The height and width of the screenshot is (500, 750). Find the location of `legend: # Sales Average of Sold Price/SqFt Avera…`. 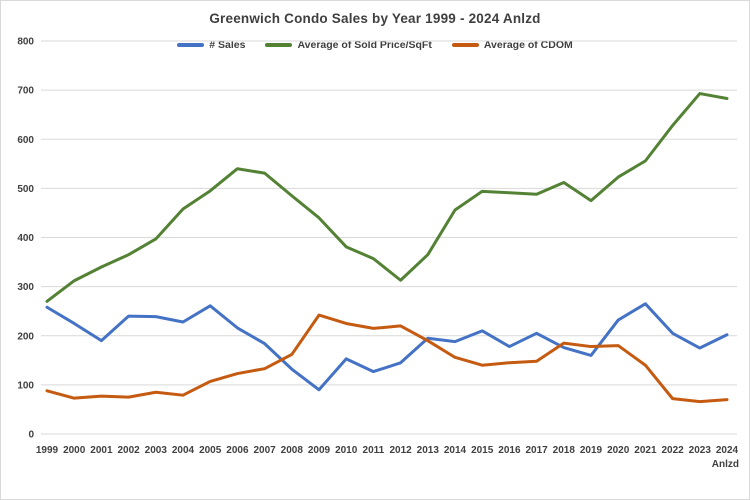

legend: # Sales Average of Sold Price/SqFt Avera… is located at coordinates (375, 45).